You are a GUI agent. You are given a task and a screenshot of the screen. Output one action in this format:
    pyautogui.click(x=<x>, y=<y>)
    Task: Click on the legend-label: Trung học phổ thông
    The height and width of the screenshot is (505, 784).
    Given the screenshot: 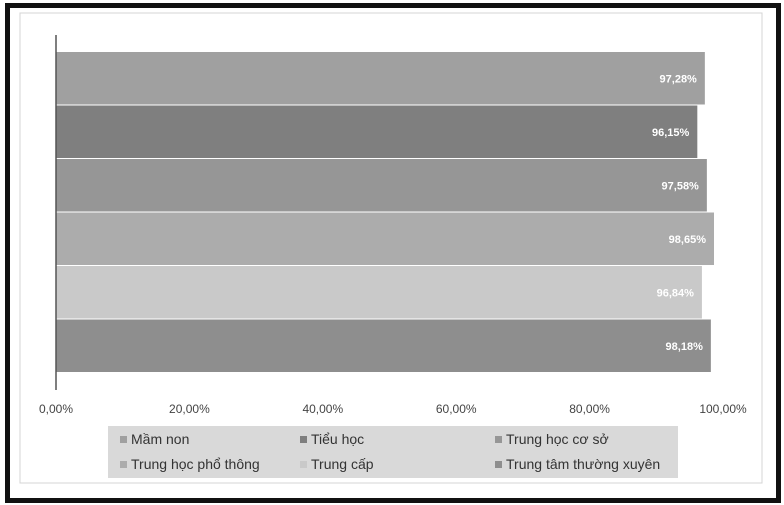 What is the action you would take?
    pyautogui.click(x=195, y=464)
    